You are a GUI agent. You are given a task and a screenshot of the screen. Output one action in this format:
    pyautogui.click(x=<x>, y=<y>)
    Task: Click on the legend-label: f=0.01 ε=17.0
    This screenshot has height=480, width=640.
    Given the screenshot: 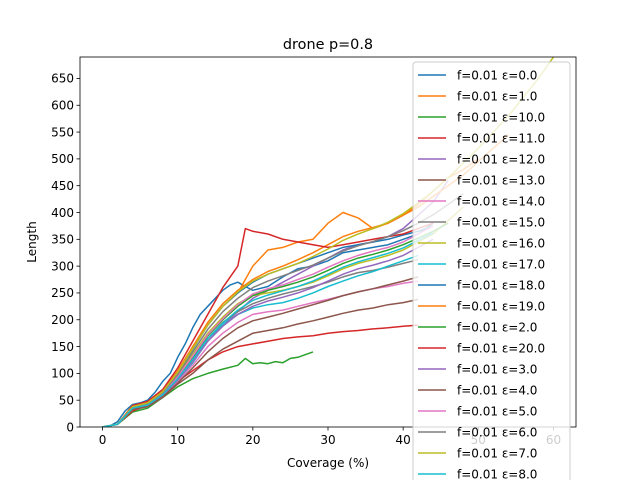 What is the action you would take?
    pyautogui.click(x=501, y=265)
    